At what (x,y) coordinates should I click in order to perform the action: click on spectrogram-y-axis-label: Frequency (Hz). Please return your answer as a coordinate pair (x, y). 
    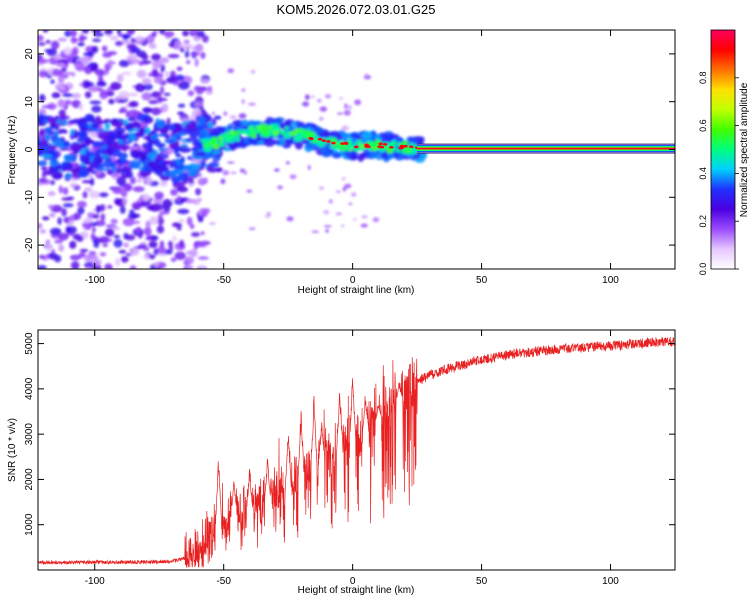
    Looking at the image, I should click on (12, 150).